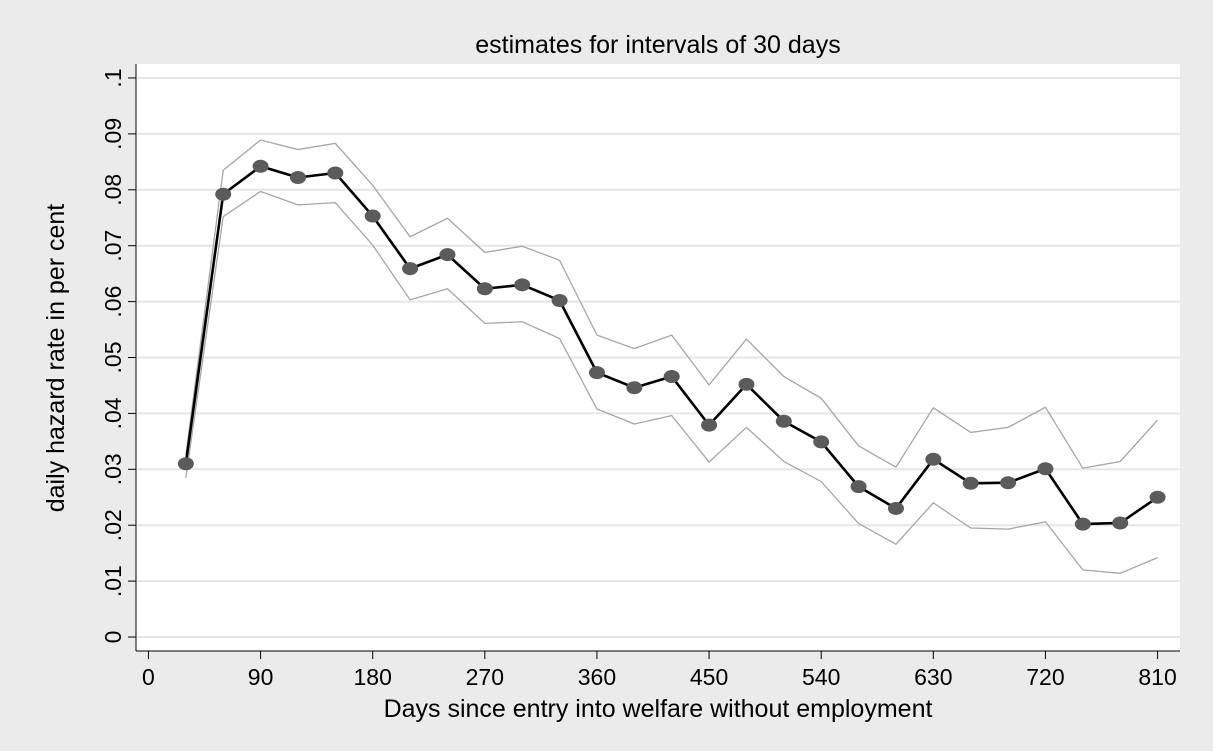 The height and width of the screenshot is (751, 1213). What do you see at coordinates (933, 677) in the screenshot?
I see `x-tick-label: 630` at bounding box center [933, 677].